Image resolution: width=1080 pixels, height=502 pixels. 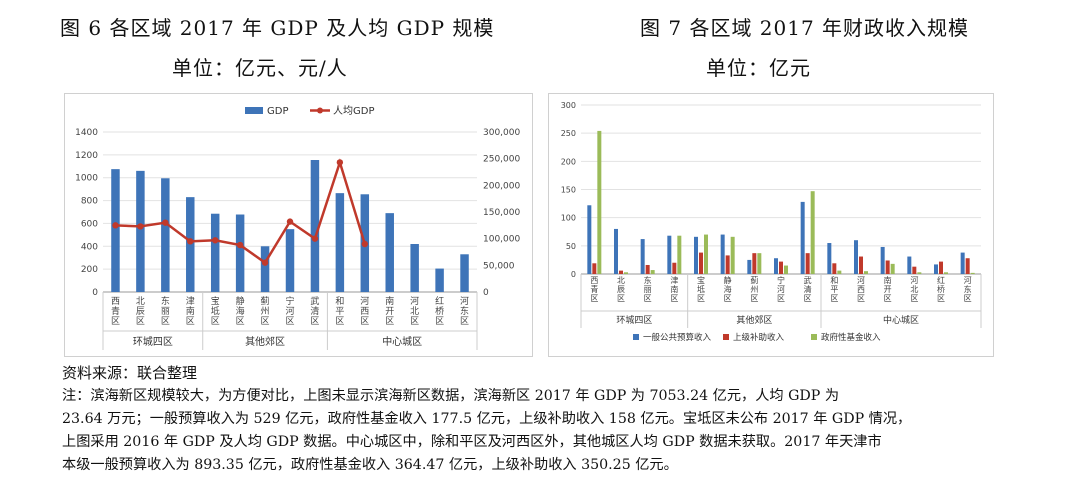 I want to click on legend-label: 上级补助收入, so click(x=759, y=337).